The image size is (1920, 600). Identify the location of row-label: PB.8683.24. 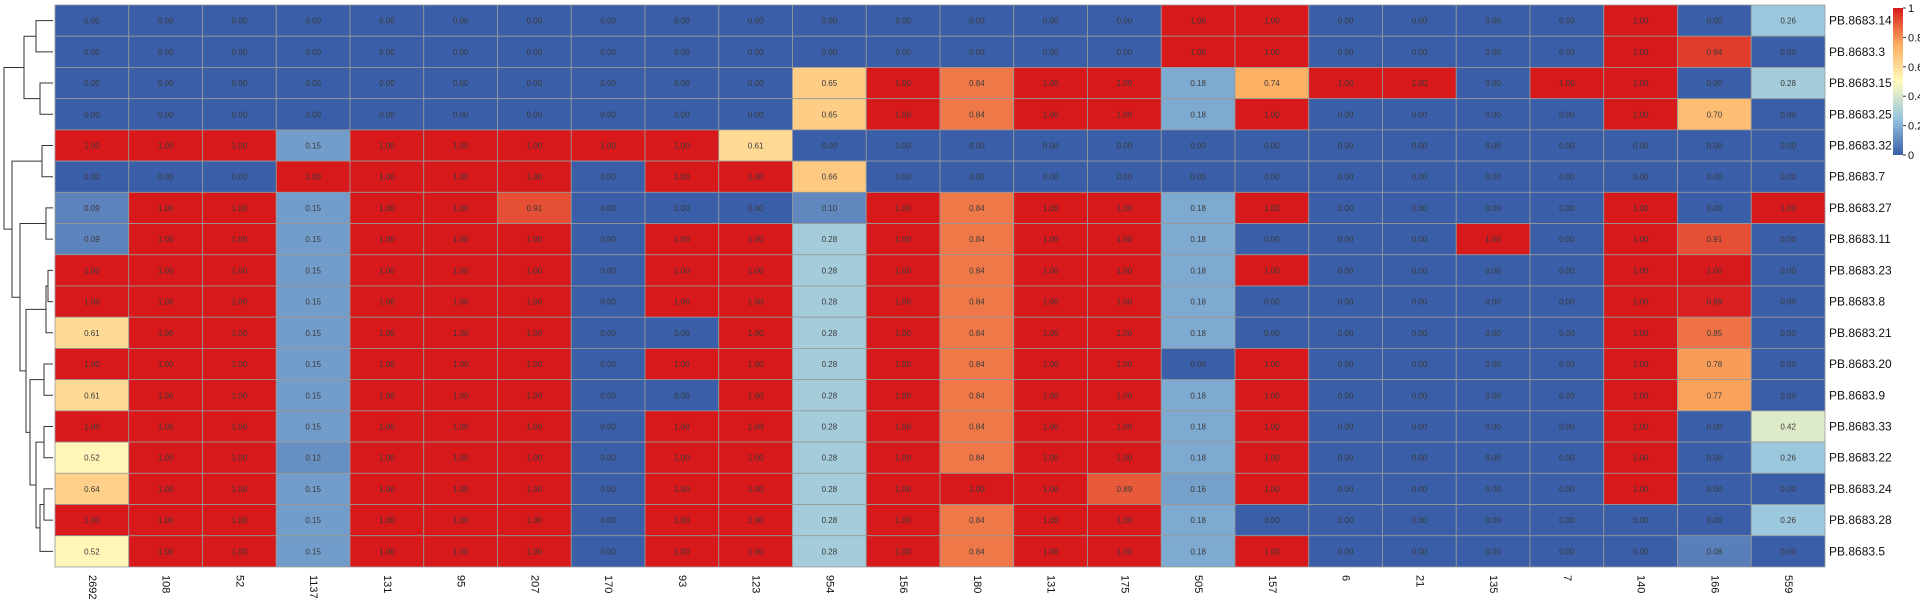
(1860, 489).